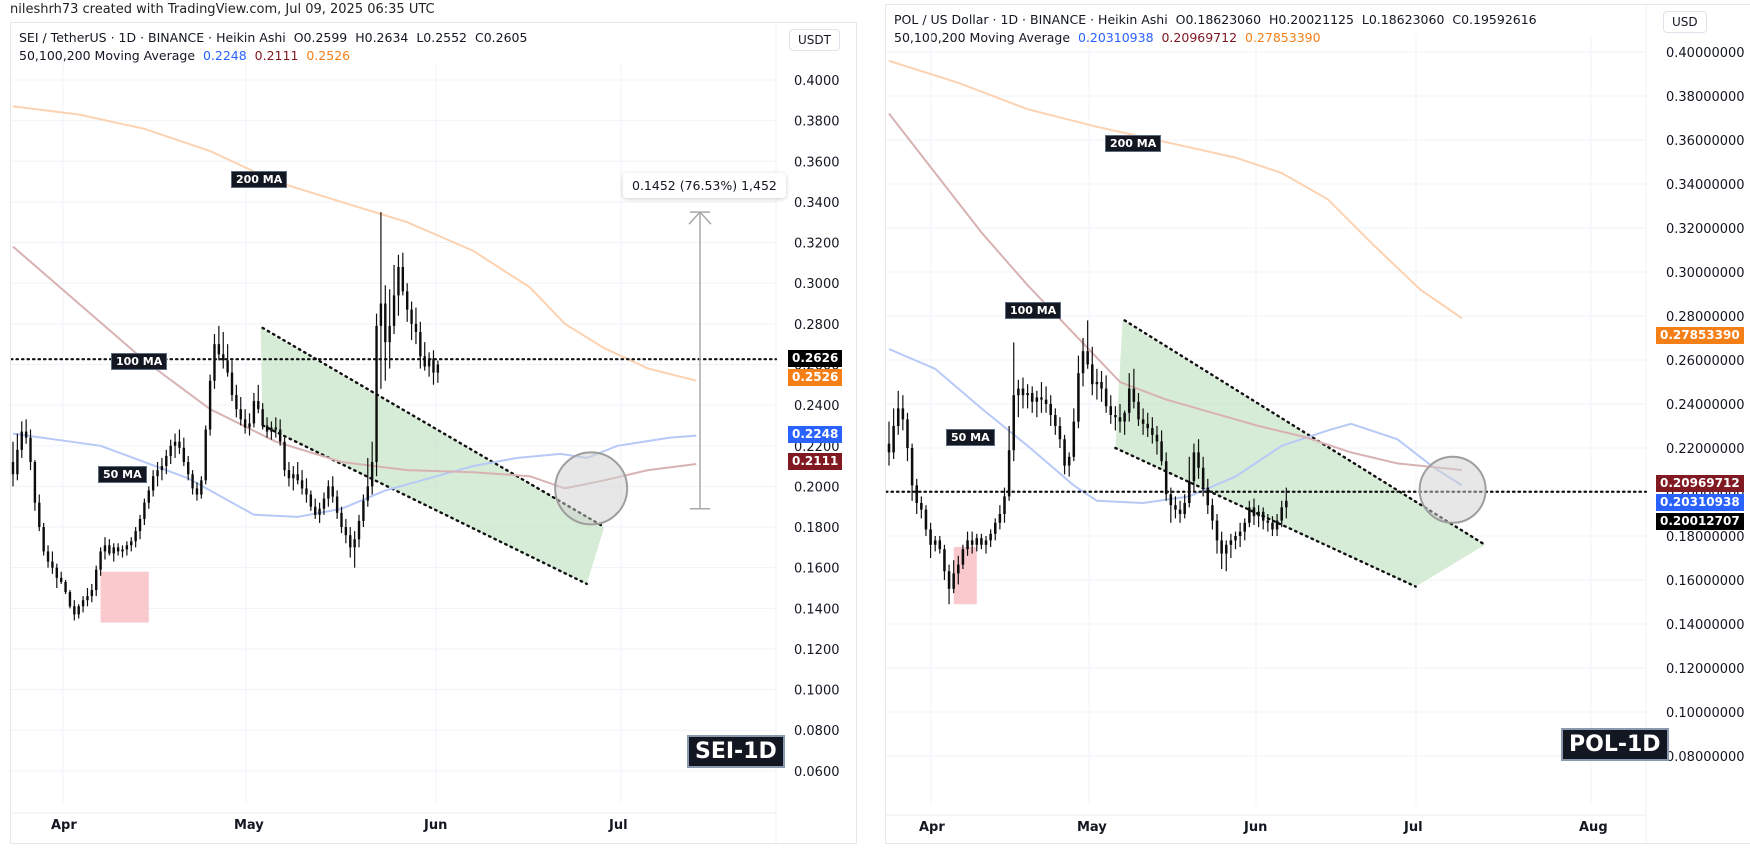  I want to click on y-axis-tick: 0.1400, so click(817, 609).